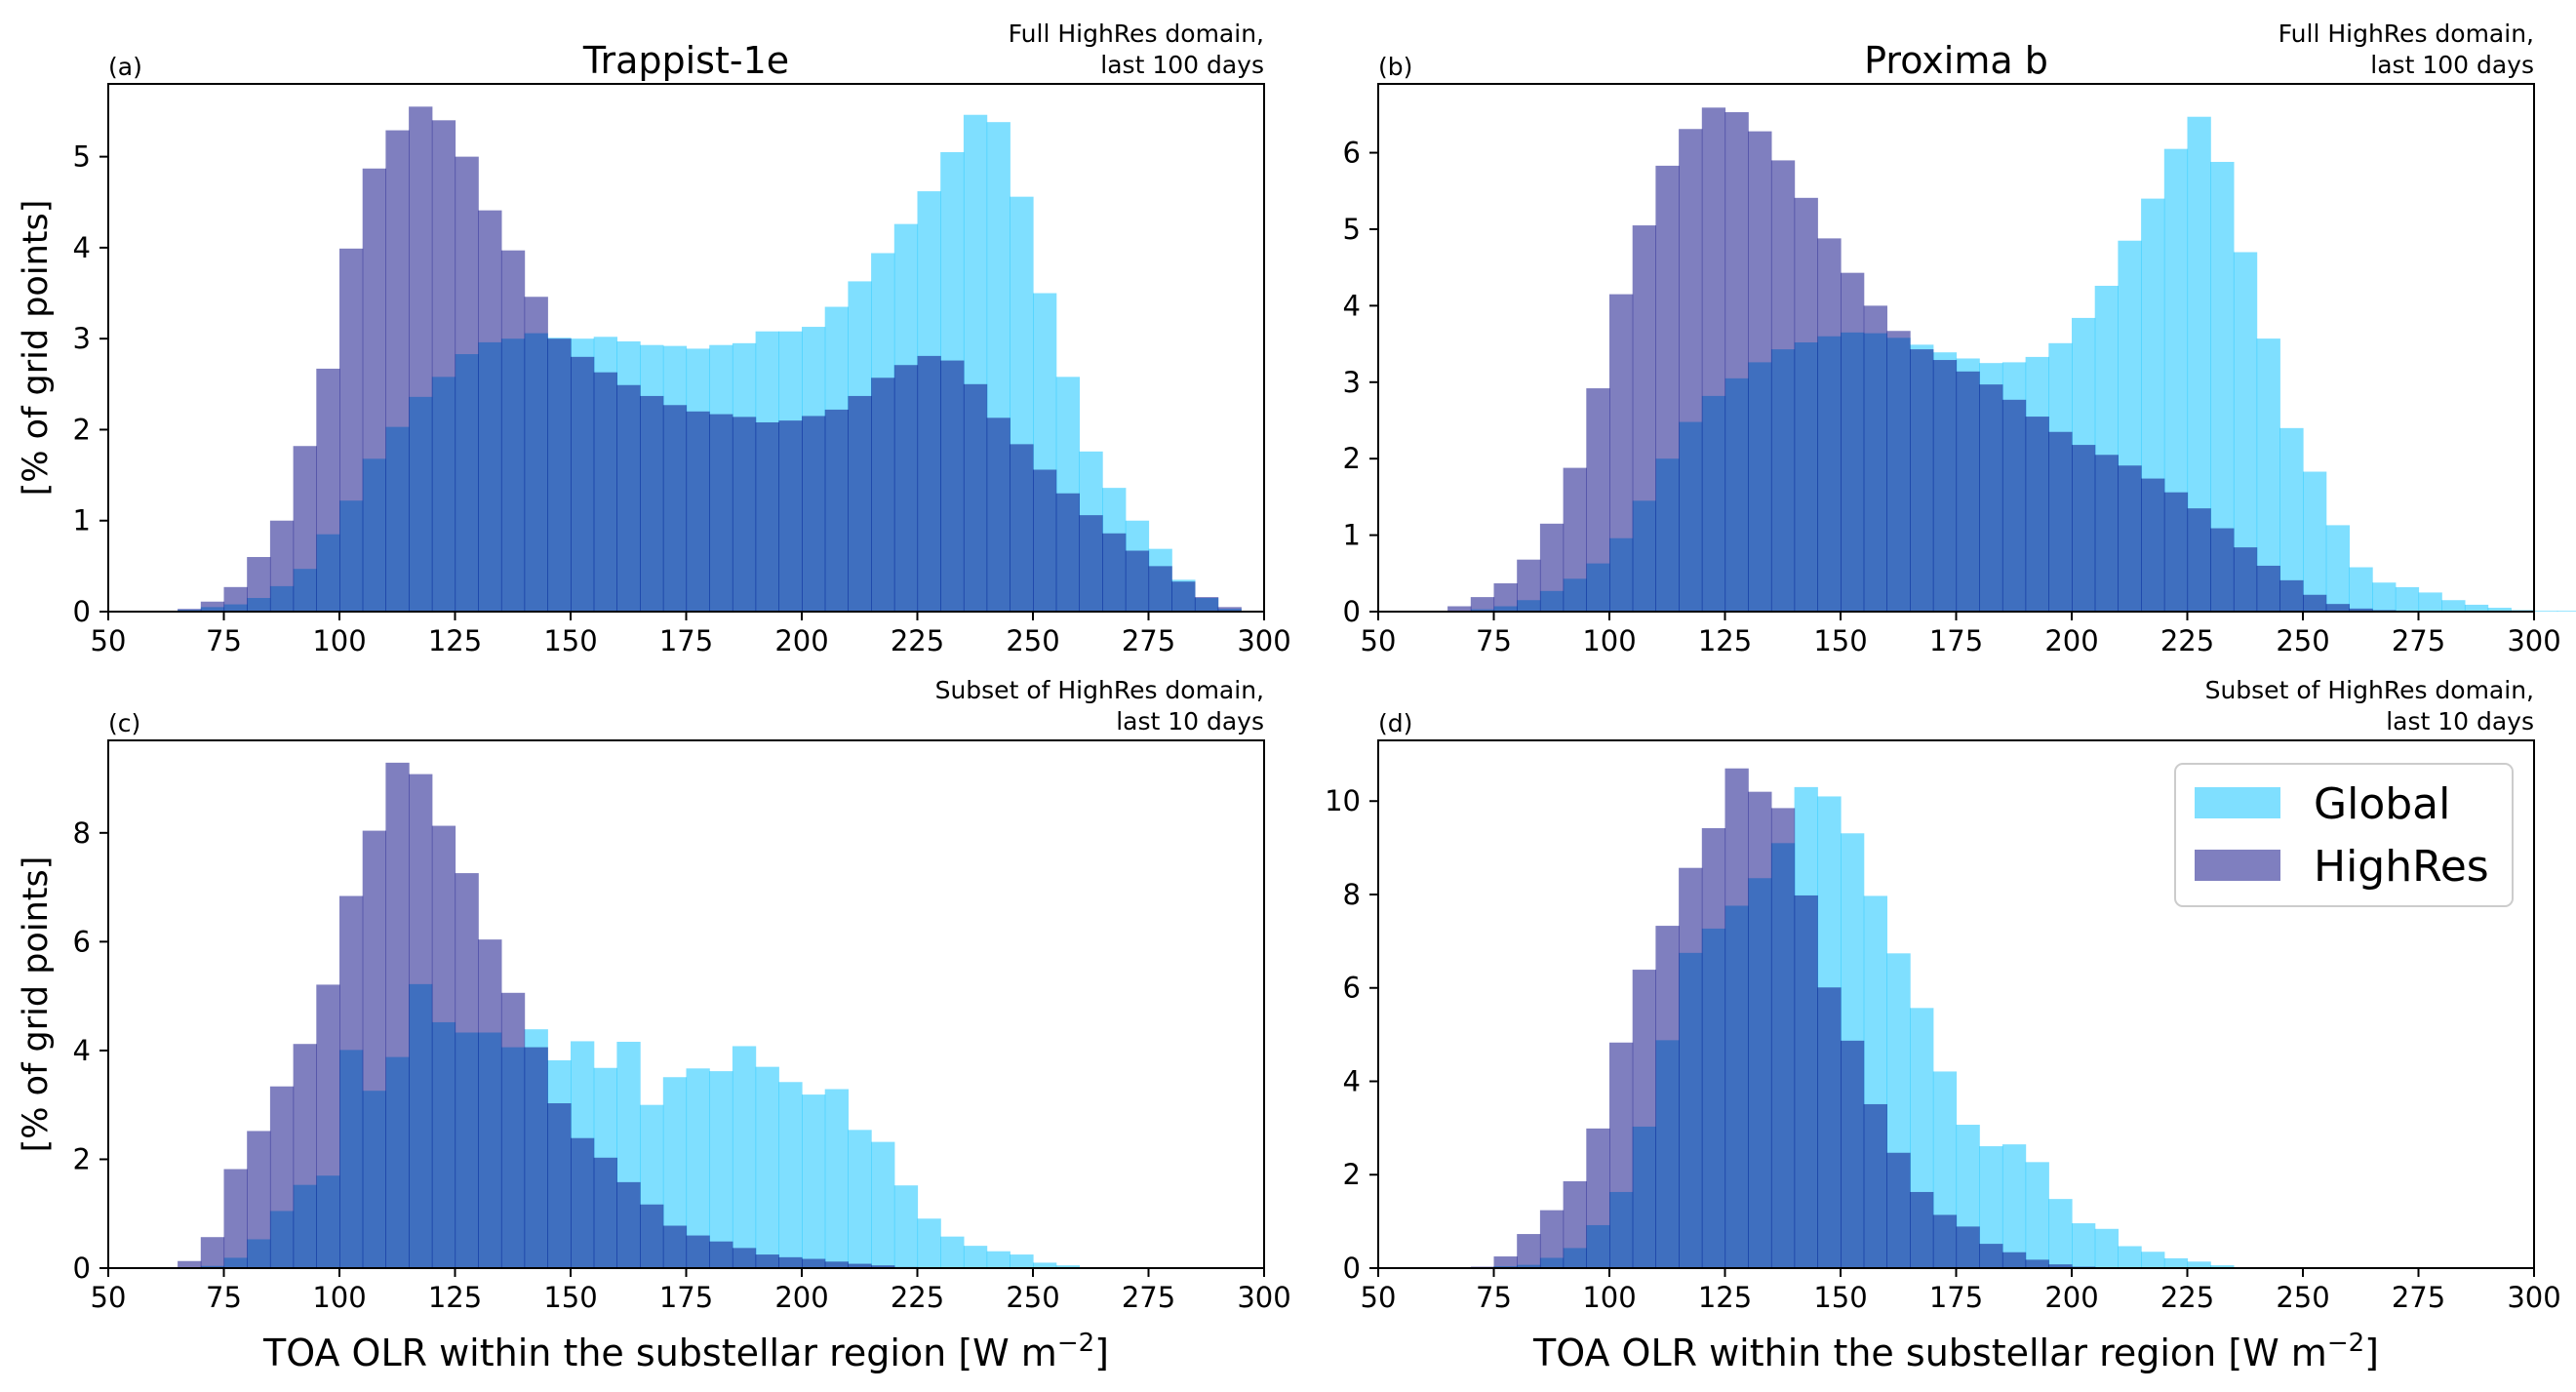 The width and height of the screenshot is (2576, 1392). Describe the element at coordinates (2237, 802) in the screenshot. I see `legend-swatch-global` at that location.